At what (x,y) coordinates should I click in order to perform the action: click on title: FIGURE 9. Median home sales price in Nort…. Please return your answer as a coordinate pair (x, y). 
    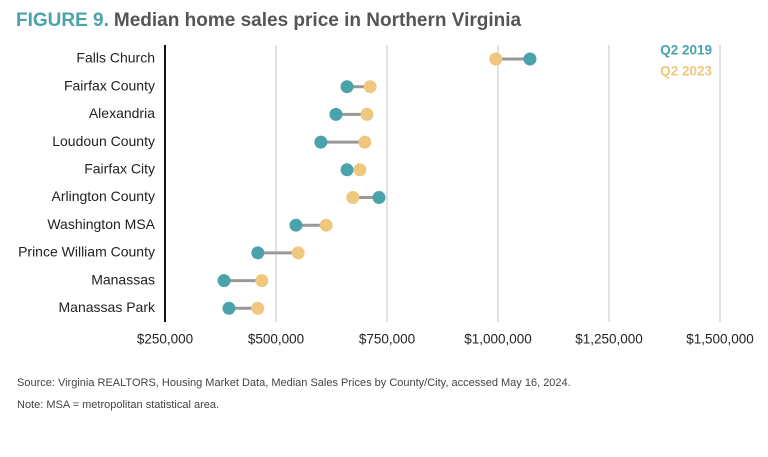
    Looking at the image, I should click on (269, 20).